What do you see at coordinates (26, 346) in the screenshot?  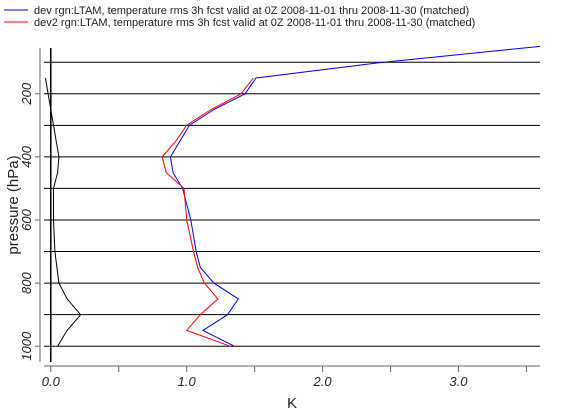 I see `y-tick-label-4: 1000` at bounding box center [26, 346].